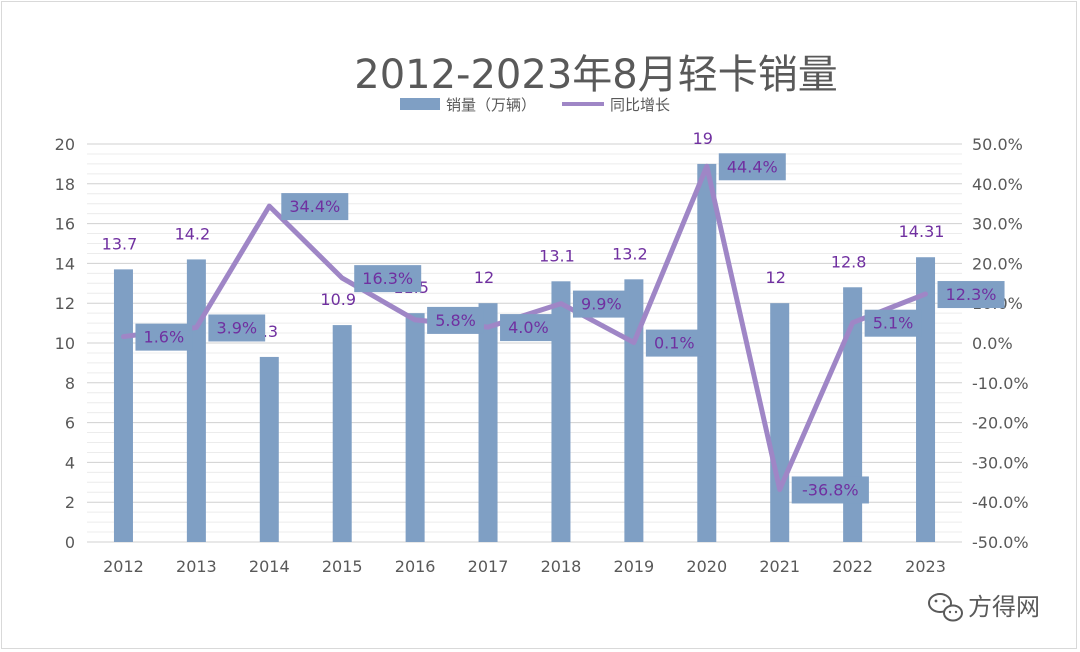  I want to click on line-data-label: 9.9%, so click(601, 304).